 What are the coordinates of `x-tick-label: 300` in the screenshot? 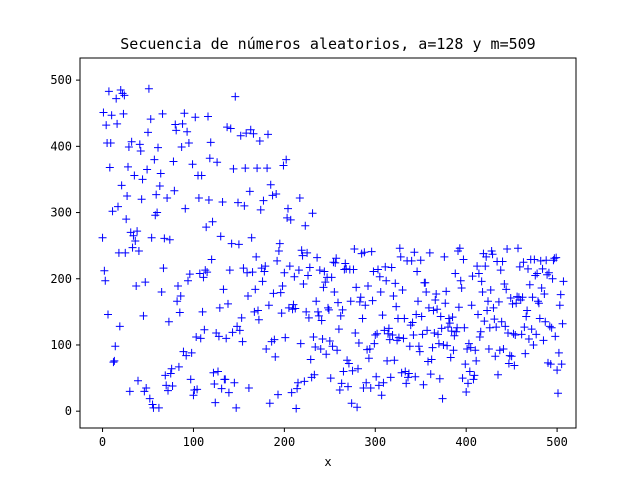 It's located at (375, 442).